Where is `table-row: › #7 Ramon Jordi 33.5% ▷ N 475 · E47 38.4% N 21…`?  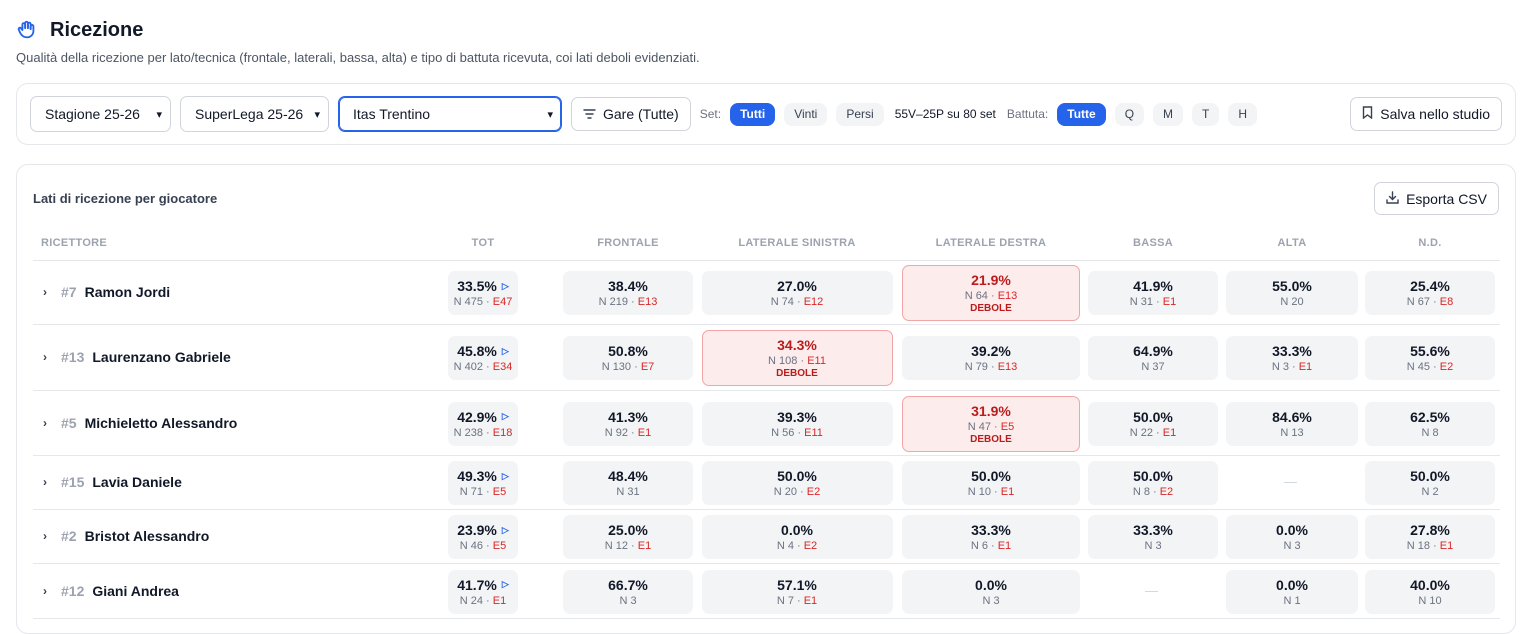 table-row: › #7 Ramon Jordi 33.5% ▷ N 475 · E47 38.4% N 21… is located at coordinates (766, 293).